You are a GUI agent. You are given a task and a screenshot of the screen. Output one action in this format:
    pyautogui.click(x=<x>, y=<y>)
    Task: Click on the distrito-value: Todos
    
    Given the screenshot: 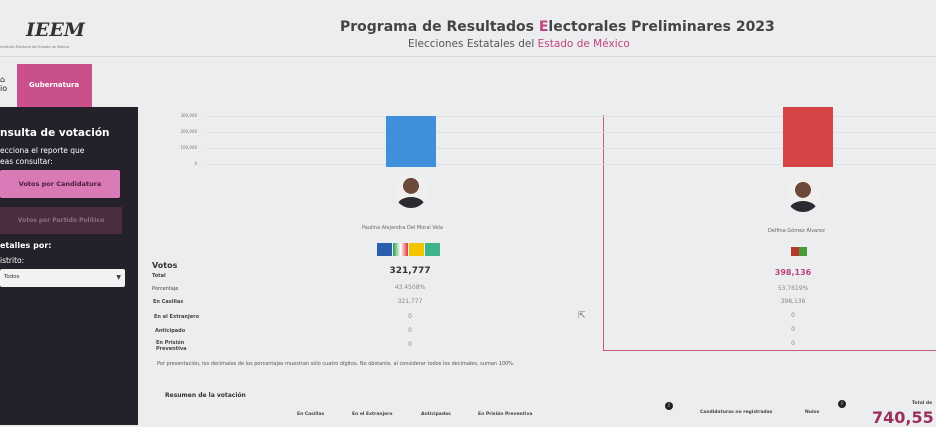 What is the action you would take?
    pyautogui.click(x=12, y=277)
    